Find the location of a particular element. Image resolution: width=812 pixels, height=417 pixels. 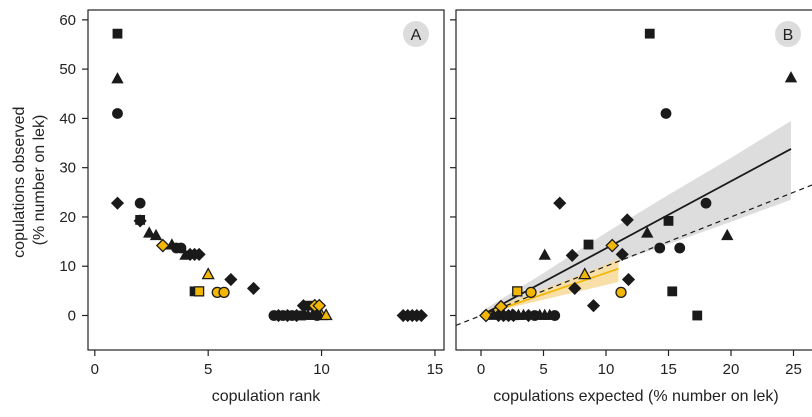

panel-a-letter: A is located at coordinates (416, 35).